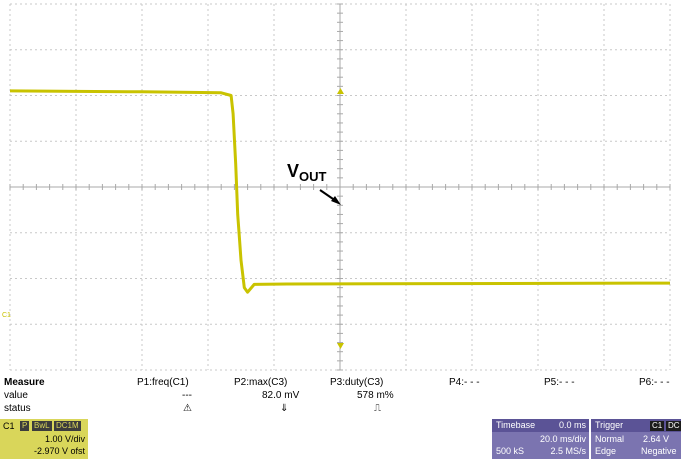 The width and height of the screenshot is (681, 463). What do you see at coordinates (6, 315) in the screenshot?
I see `ground-level-marker: C1` at bounding box center [6, 315].